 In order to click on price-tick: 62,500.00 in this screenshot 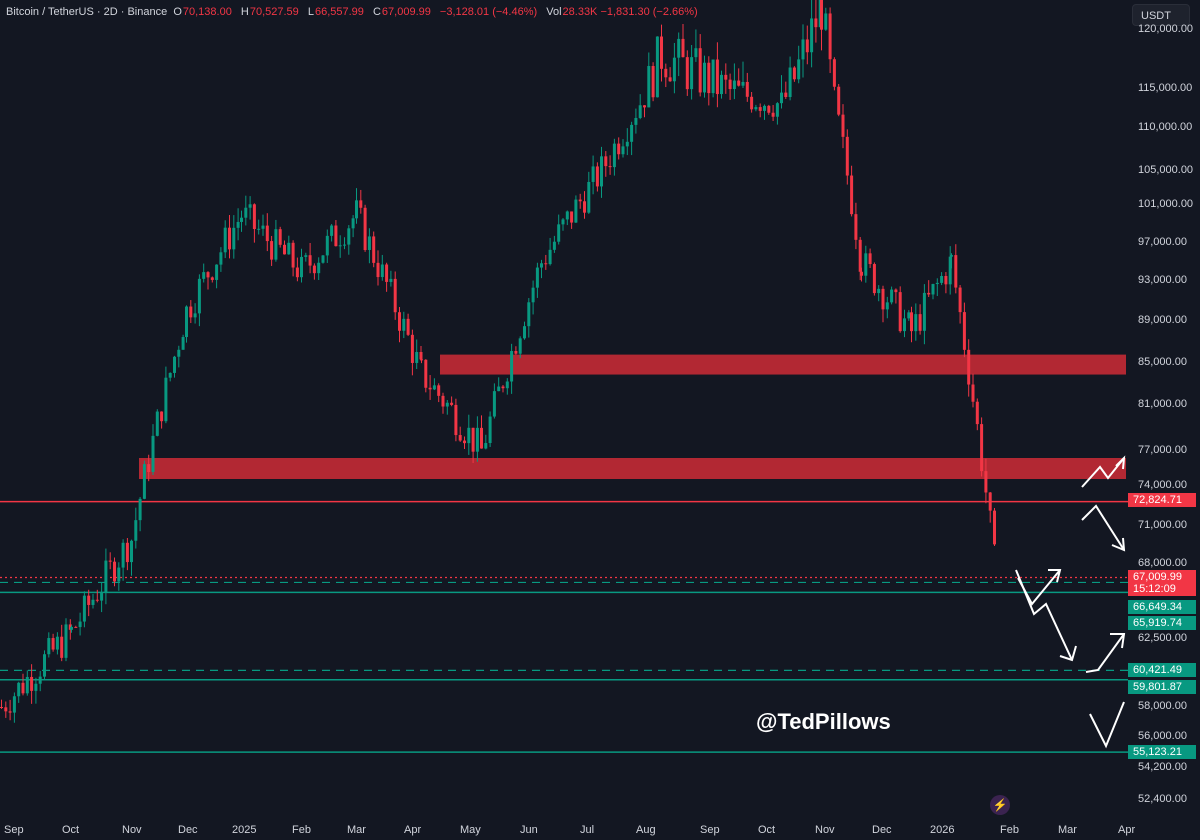, I will do `click(1162, 638)`.